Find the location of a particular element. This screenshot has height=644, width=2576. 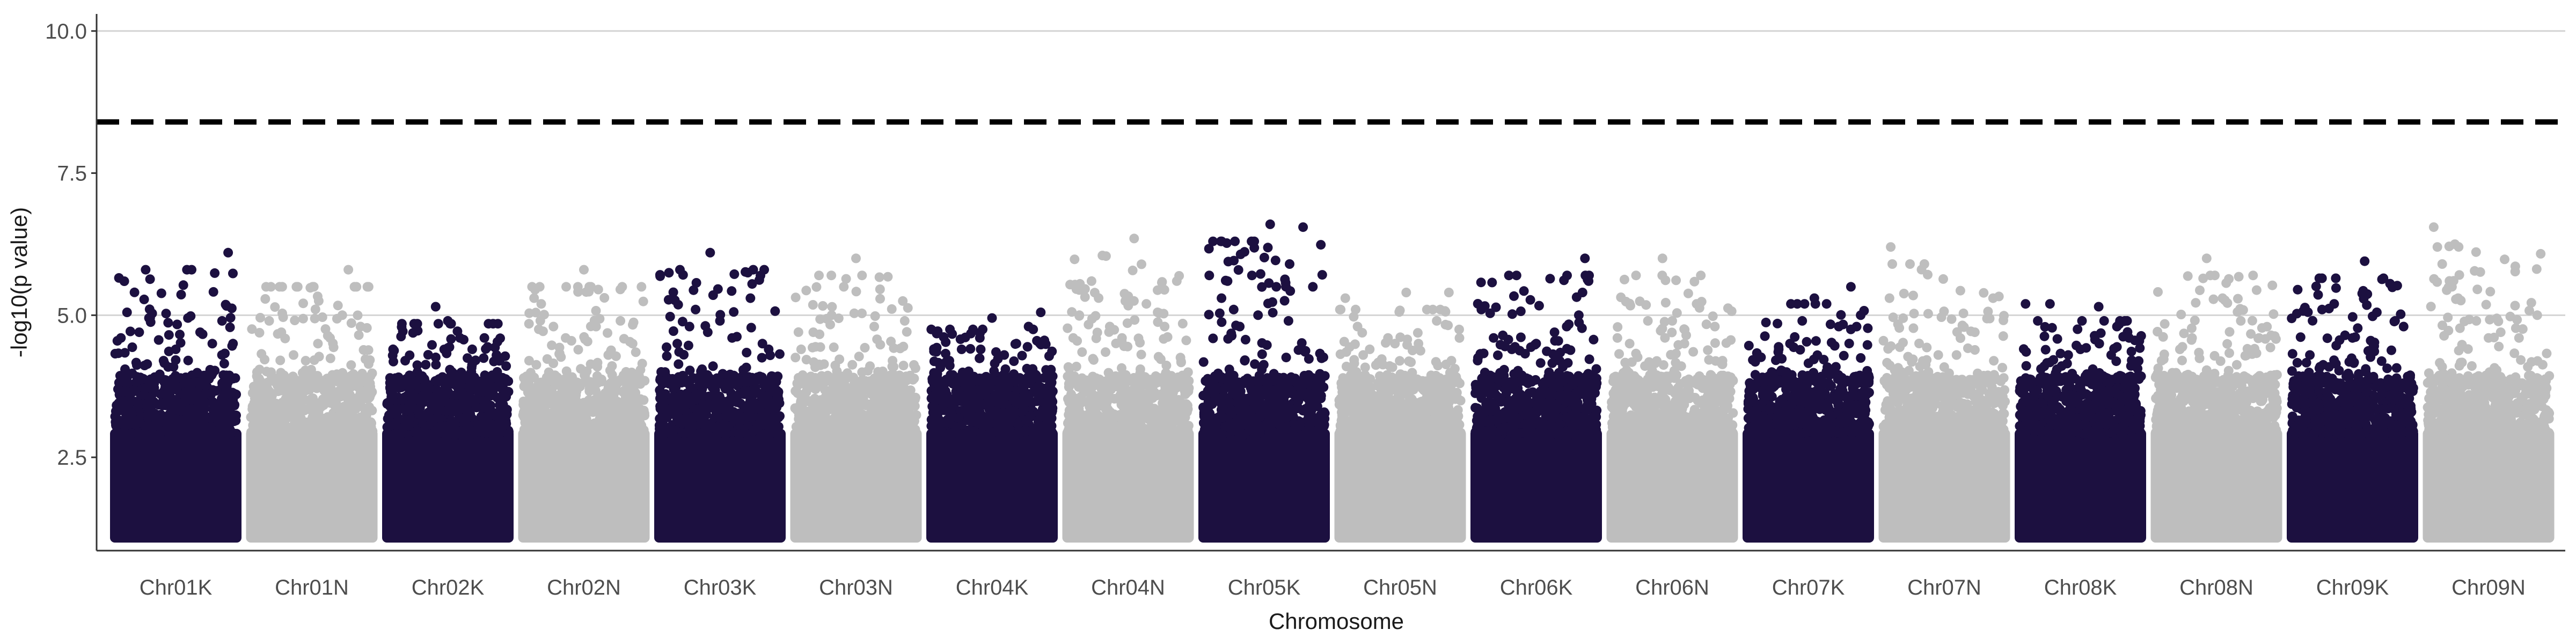

dense-points-Chr04N is located at coordinates (1128, 486).